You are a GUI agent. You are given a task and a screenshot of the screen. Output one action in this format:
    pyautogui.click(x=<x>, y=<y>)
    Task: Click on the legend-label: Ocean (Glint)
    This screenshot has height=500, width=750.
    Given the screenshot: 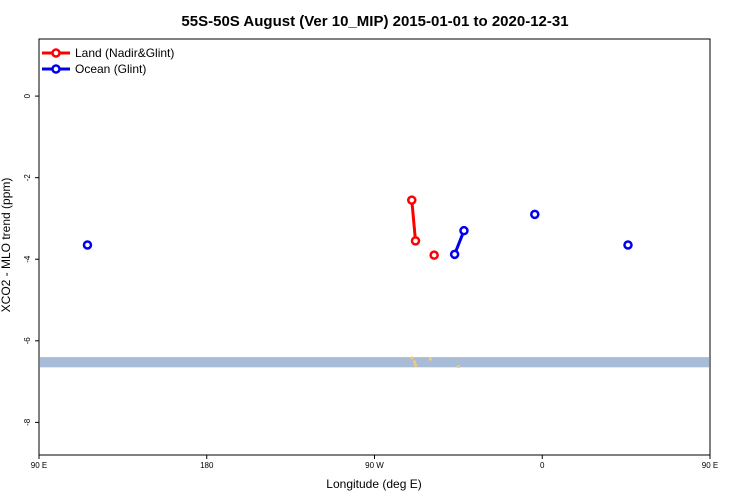 What is the action you would take?
    pyautogui.click(x=110, y=69)
    